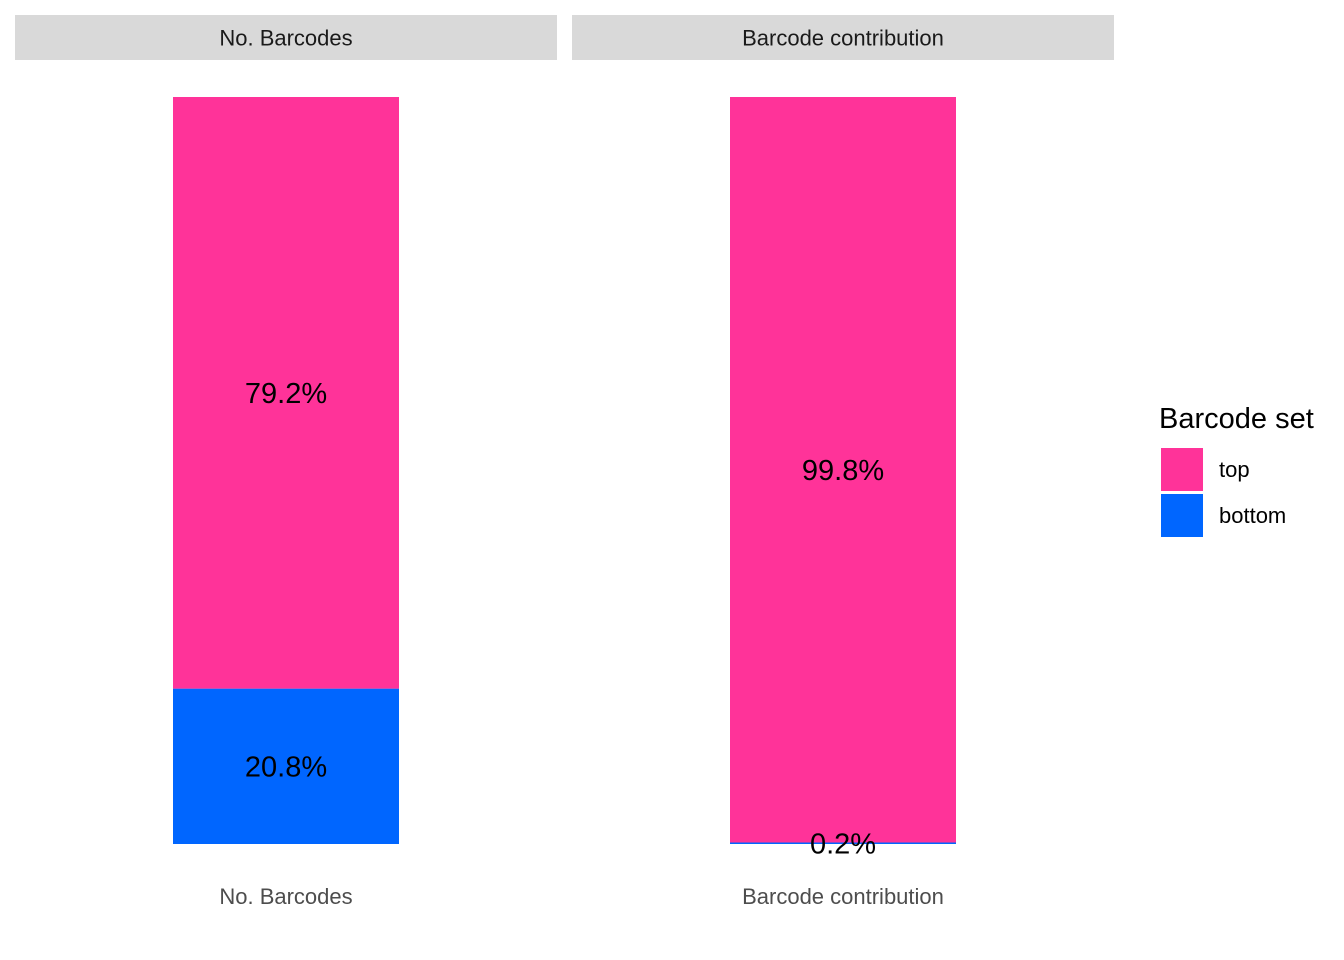 Image resolution: width=1344 pixels, height=960 pixels. I want to click on legend-title: Barcode set, so click(1236, 419).